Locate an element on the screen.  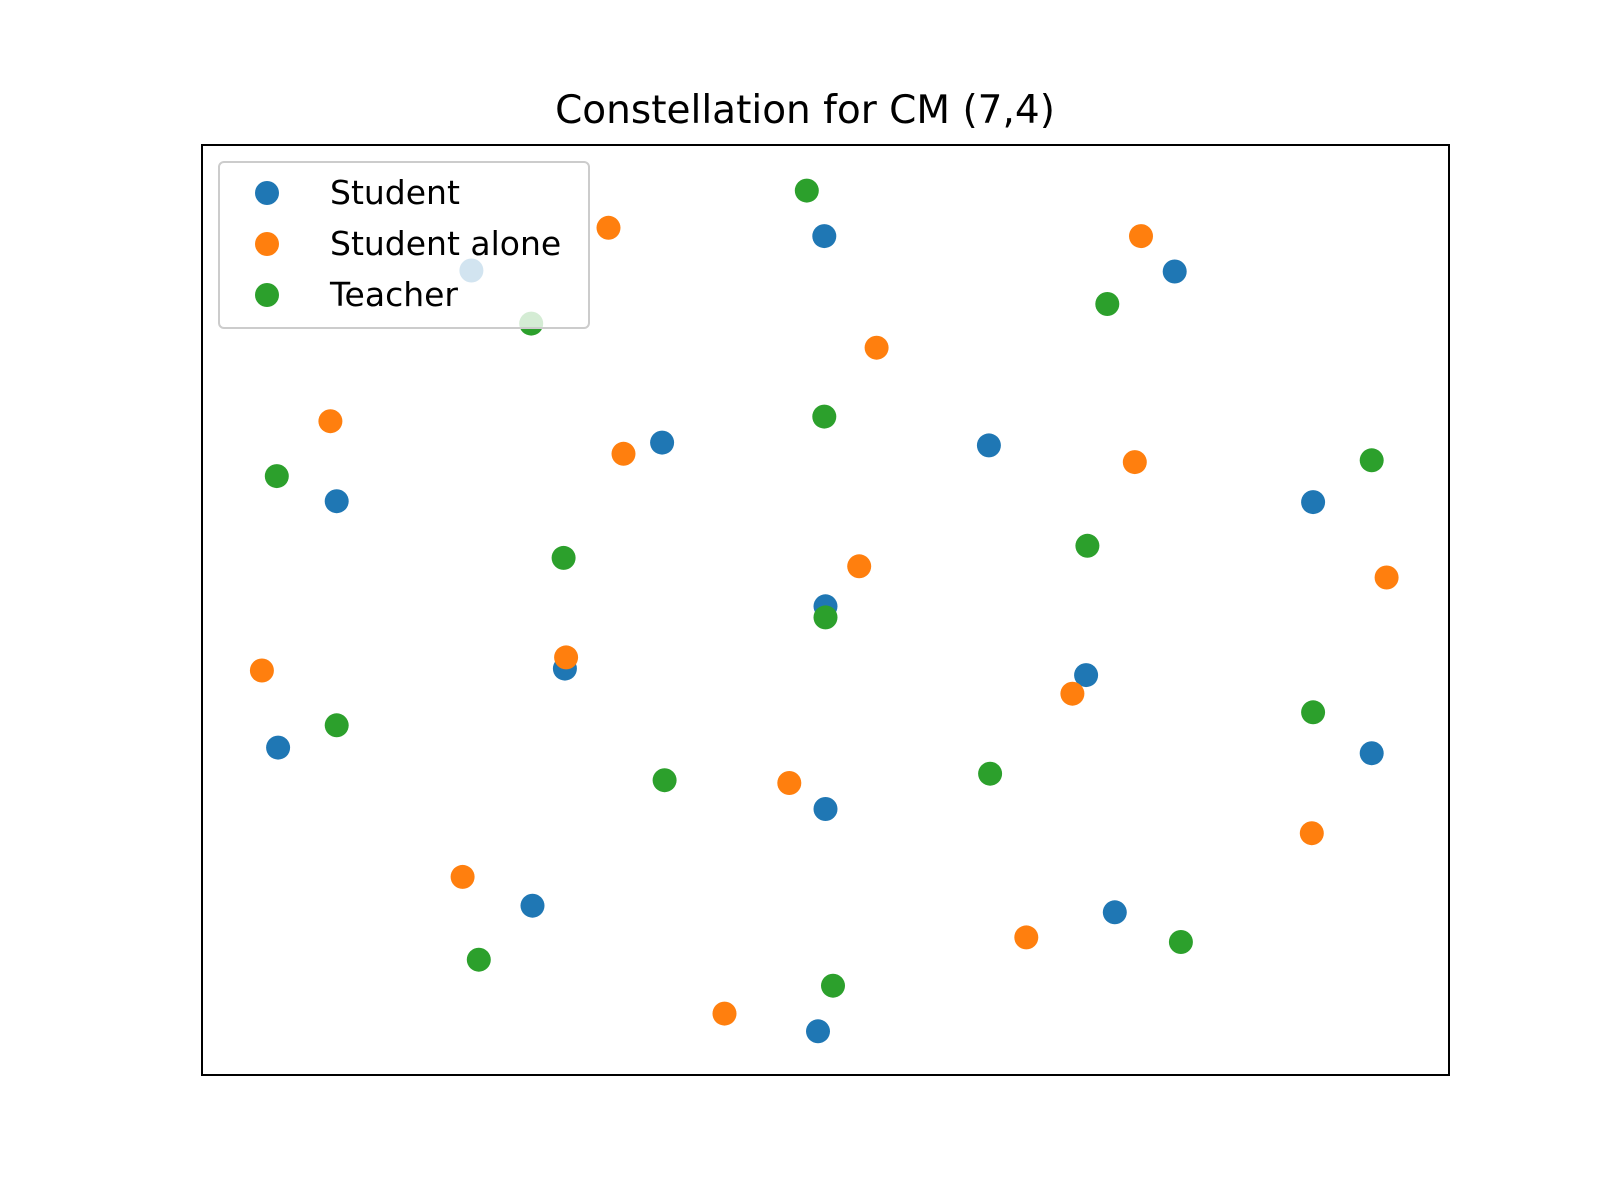
chart-title: Constellation for CM (7,4) is located at coordinates (805, 110).